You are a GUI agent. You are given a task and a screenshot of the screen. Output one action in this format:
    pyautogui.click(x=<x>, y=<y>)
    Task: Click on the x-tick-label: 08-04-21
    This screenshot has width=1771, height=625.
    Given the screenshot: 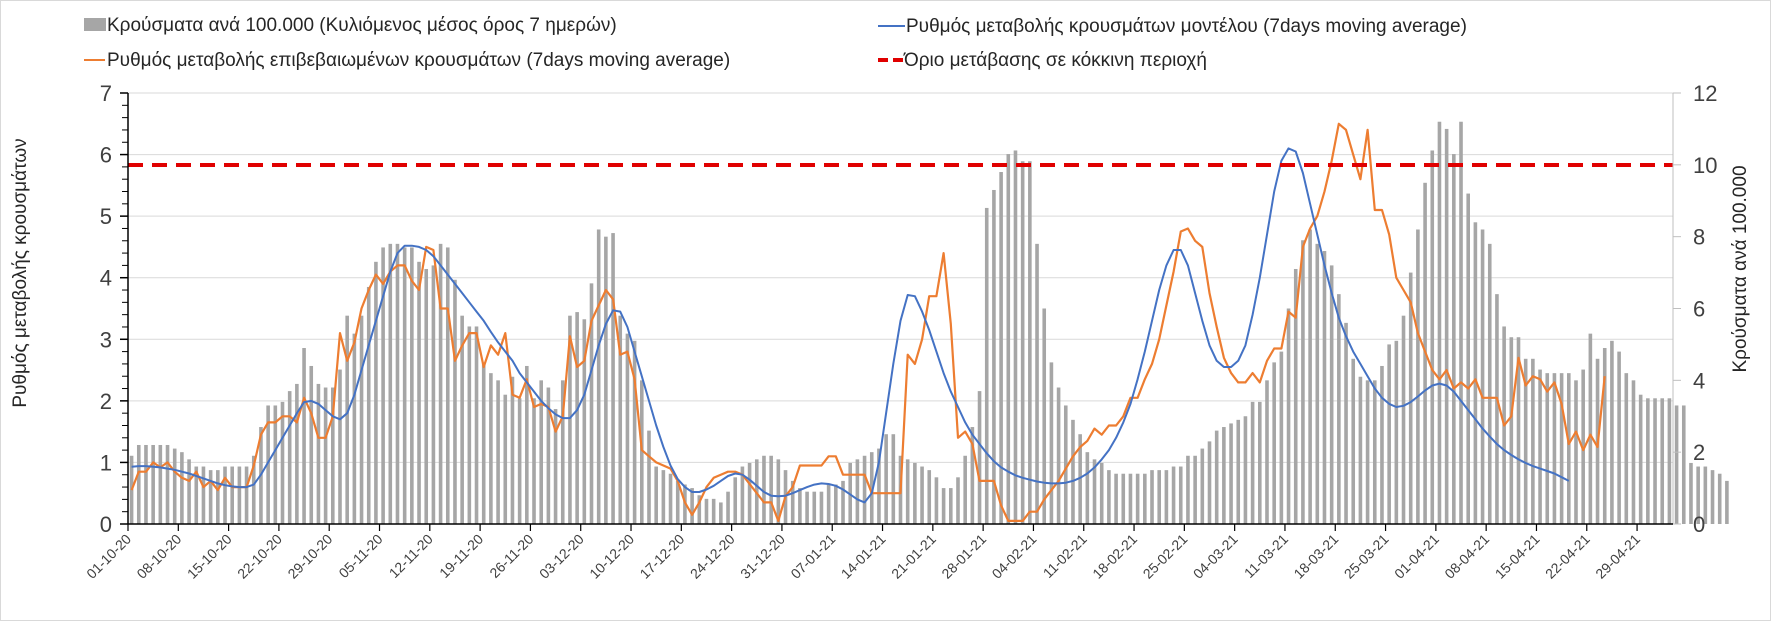 What is the action you would take?
    pyautogui.click(x=1466, y=556)
    